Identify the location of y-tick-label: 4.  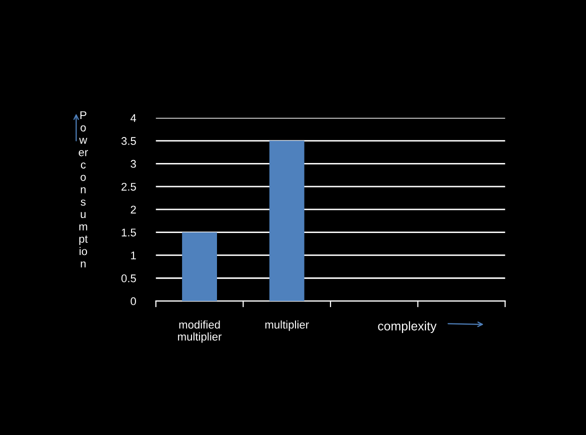
(133, 118).